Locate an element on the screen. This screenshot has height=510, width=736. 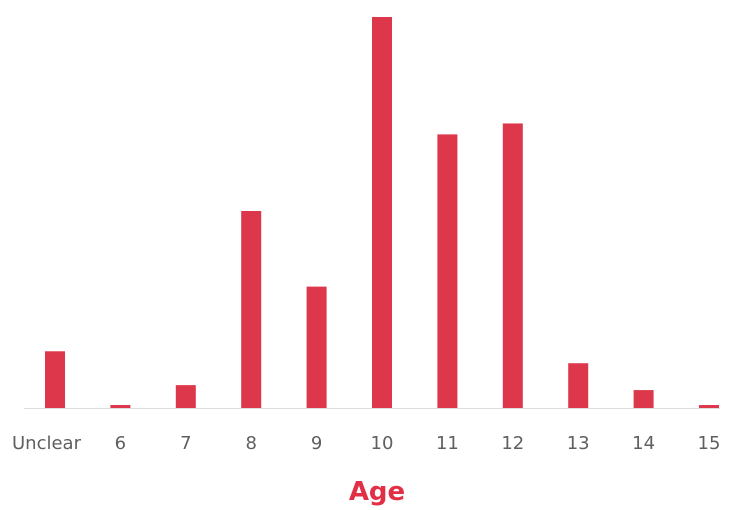
x-tick-label-unclear: Unclear is located at coordinates (47, 443).